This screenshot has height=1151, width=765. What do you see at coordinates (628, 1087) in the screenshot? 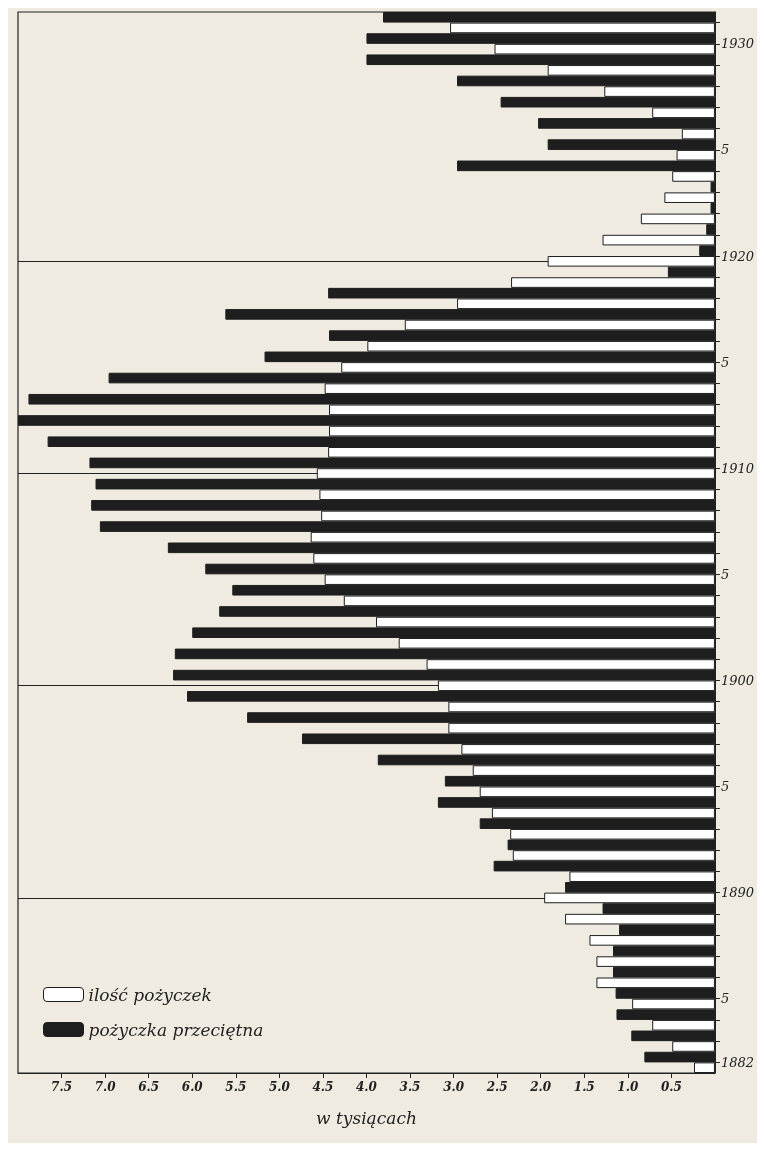
I see `x-tick-label: 1.0` at bounding box center [628, 1087].